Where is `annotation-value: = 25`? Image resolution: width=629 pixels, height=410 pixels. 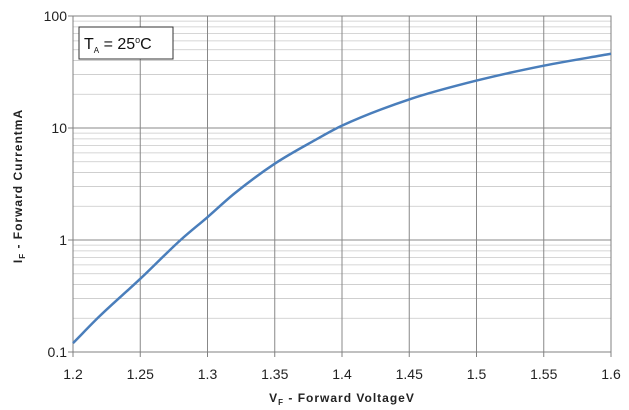 annotation-value: = 25 is located at coordinates (117, 44).